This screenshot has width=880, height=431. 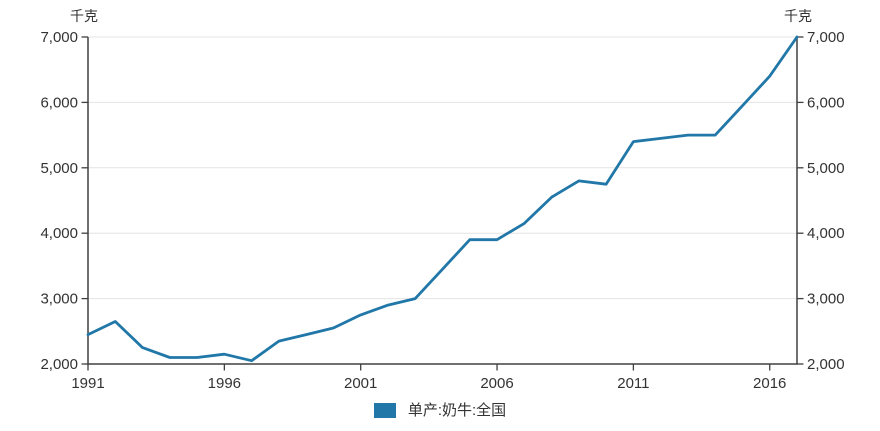 What do you see at coordinates (826, 168) in the screenshot?
I see `y-tick-label-right: 5,000` at bounding box center [826, 168].